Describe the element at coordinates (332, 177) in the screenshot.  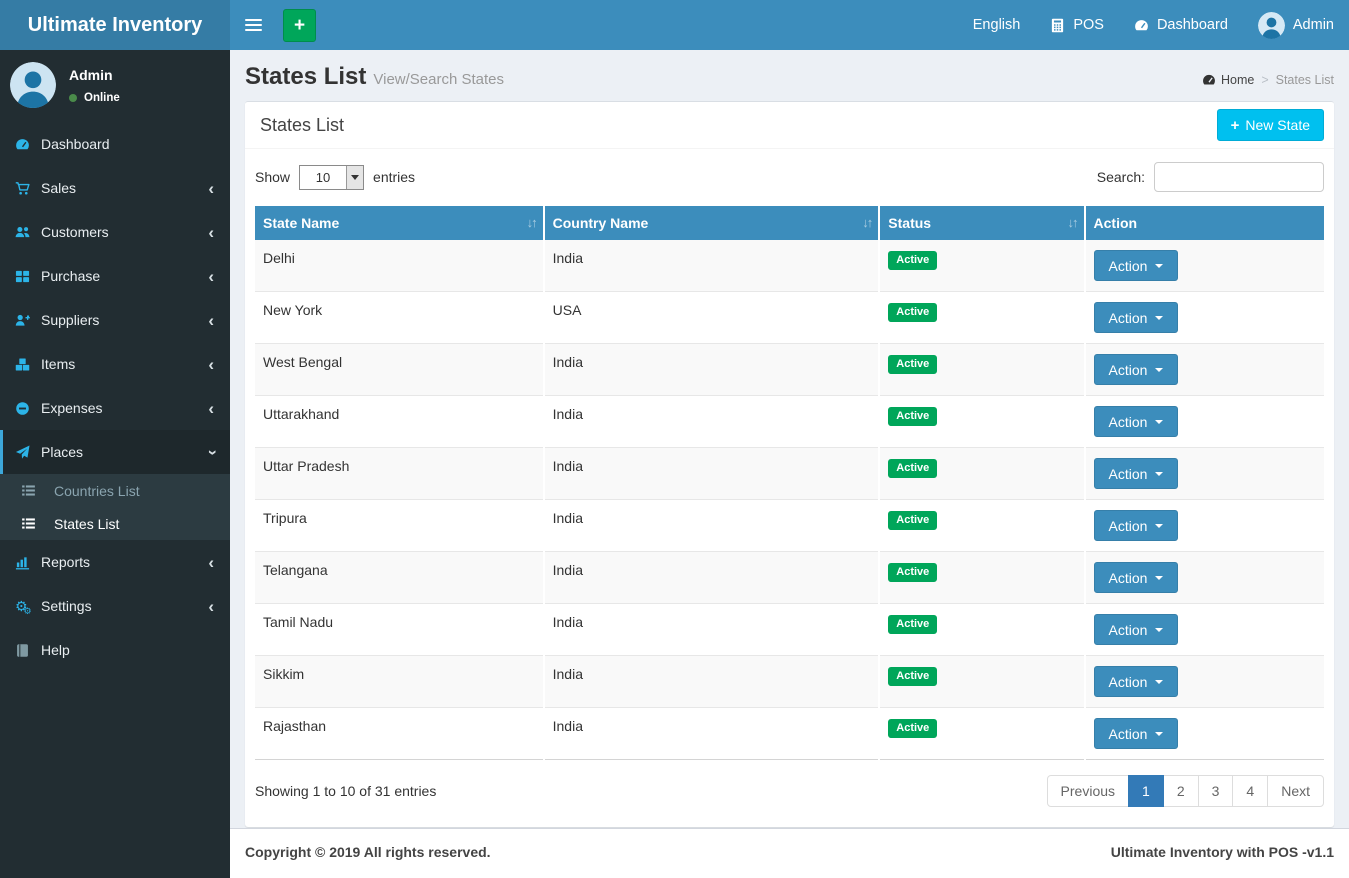
I see `page-length-select: 10` at that location.